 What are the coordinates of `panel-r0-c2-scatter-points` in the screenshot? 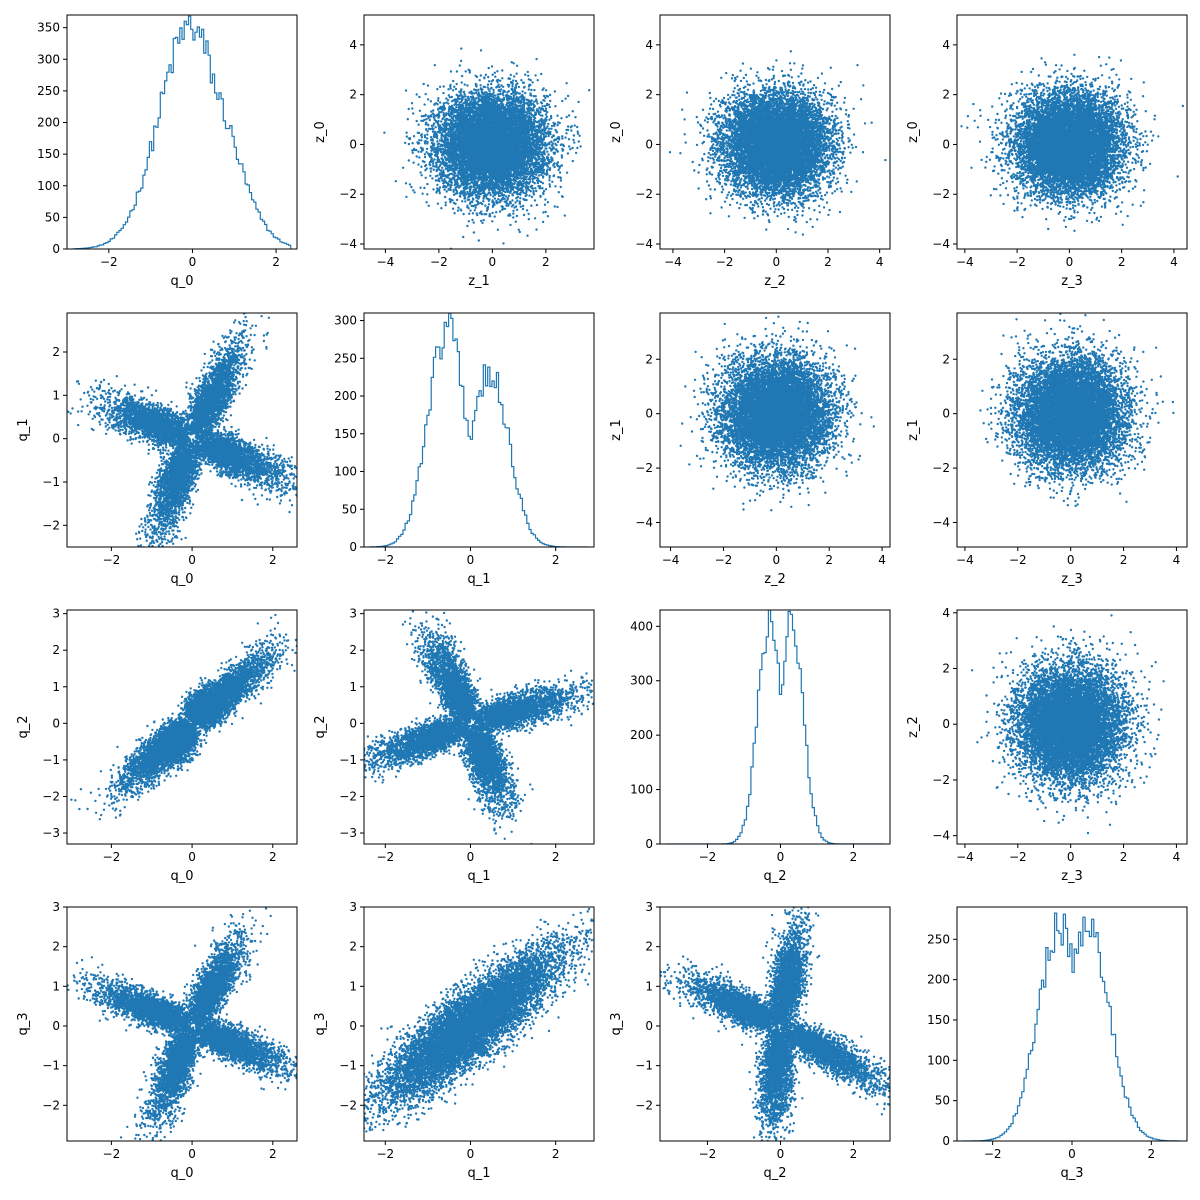 It's located at (777, 143).